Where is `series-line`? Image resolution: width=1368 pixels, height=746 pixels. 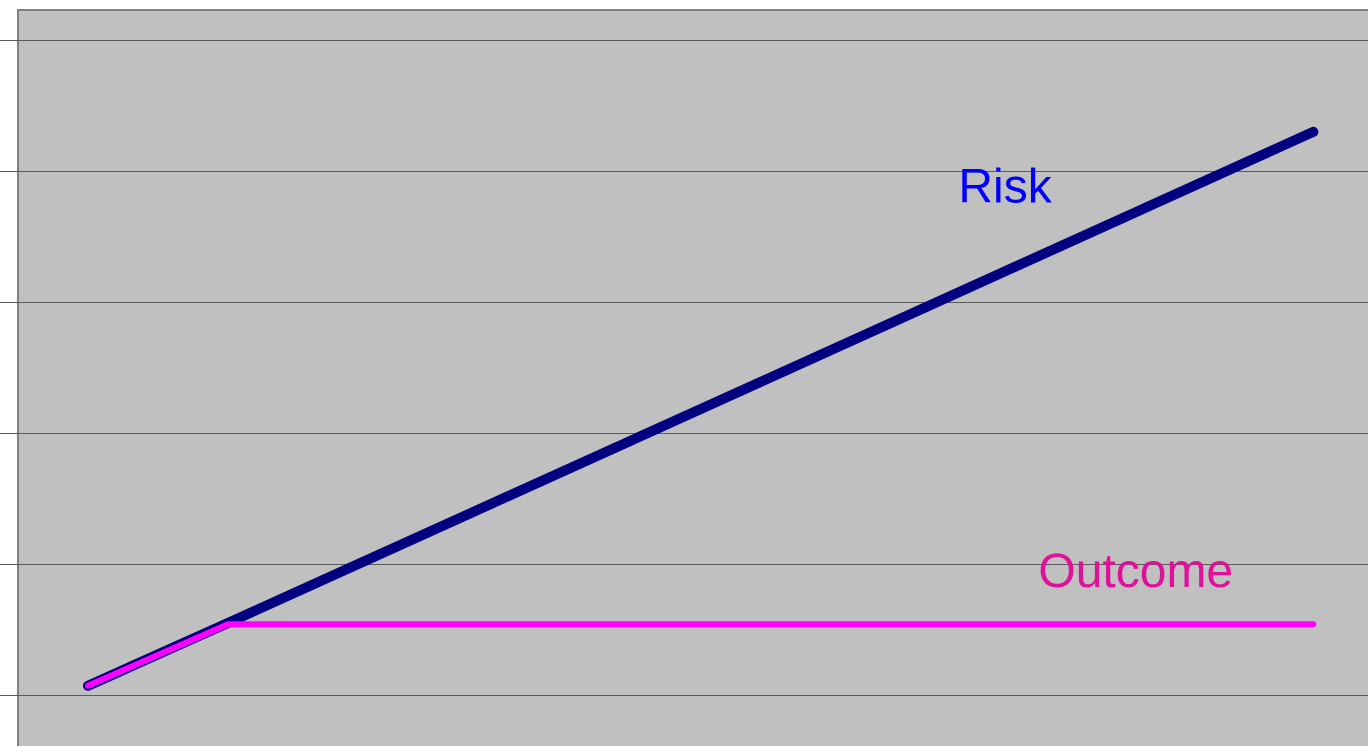 series-line is located at coordinates (701, 655).